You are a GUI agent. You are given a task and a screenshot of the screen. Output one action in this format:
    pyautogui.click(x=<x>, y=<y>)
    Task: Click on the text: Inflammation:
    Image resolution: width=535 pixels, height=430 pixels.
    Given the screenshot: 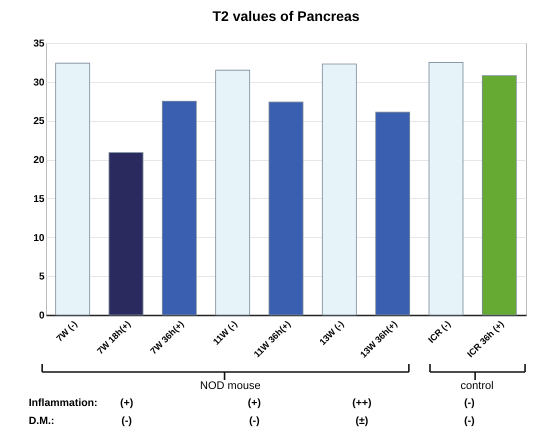 What is the action you would take?
    pyautogui.click(x=63, y=403)
    